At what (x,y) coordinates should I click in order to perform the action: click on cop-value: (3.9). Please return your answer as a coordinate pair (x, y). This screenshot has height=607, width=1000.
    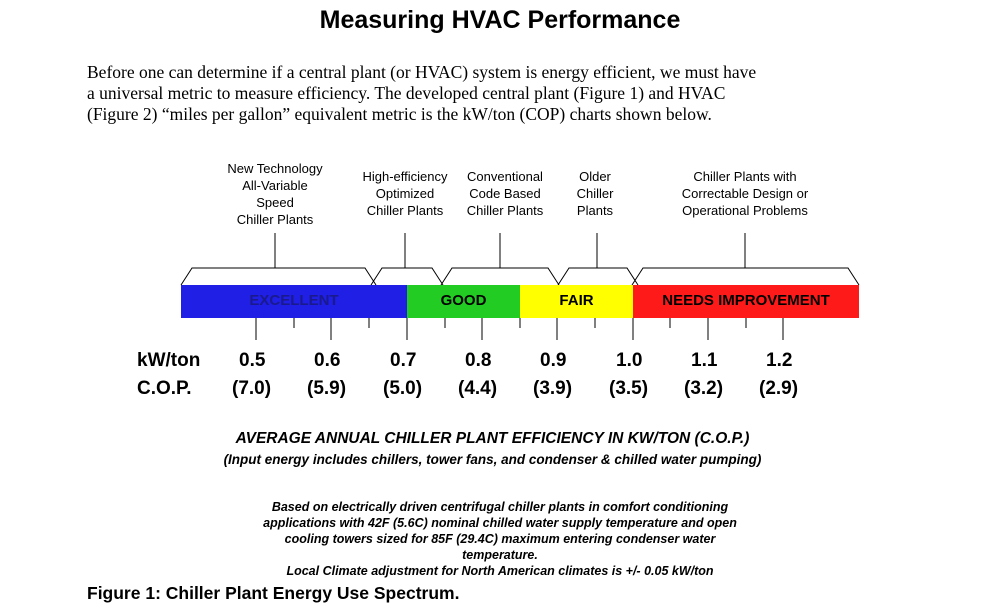
    Looking at the image, I should click on (553, 388).